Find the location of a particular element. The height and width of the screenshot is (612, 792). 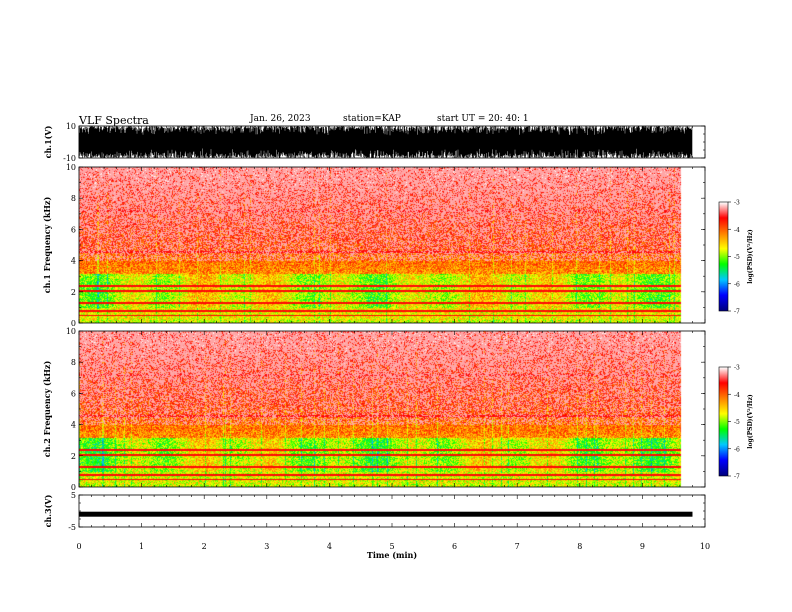

ch2-spectrogram-ylabel: ch.2 Frequency (kHz) is located at coordinates (47, 409).